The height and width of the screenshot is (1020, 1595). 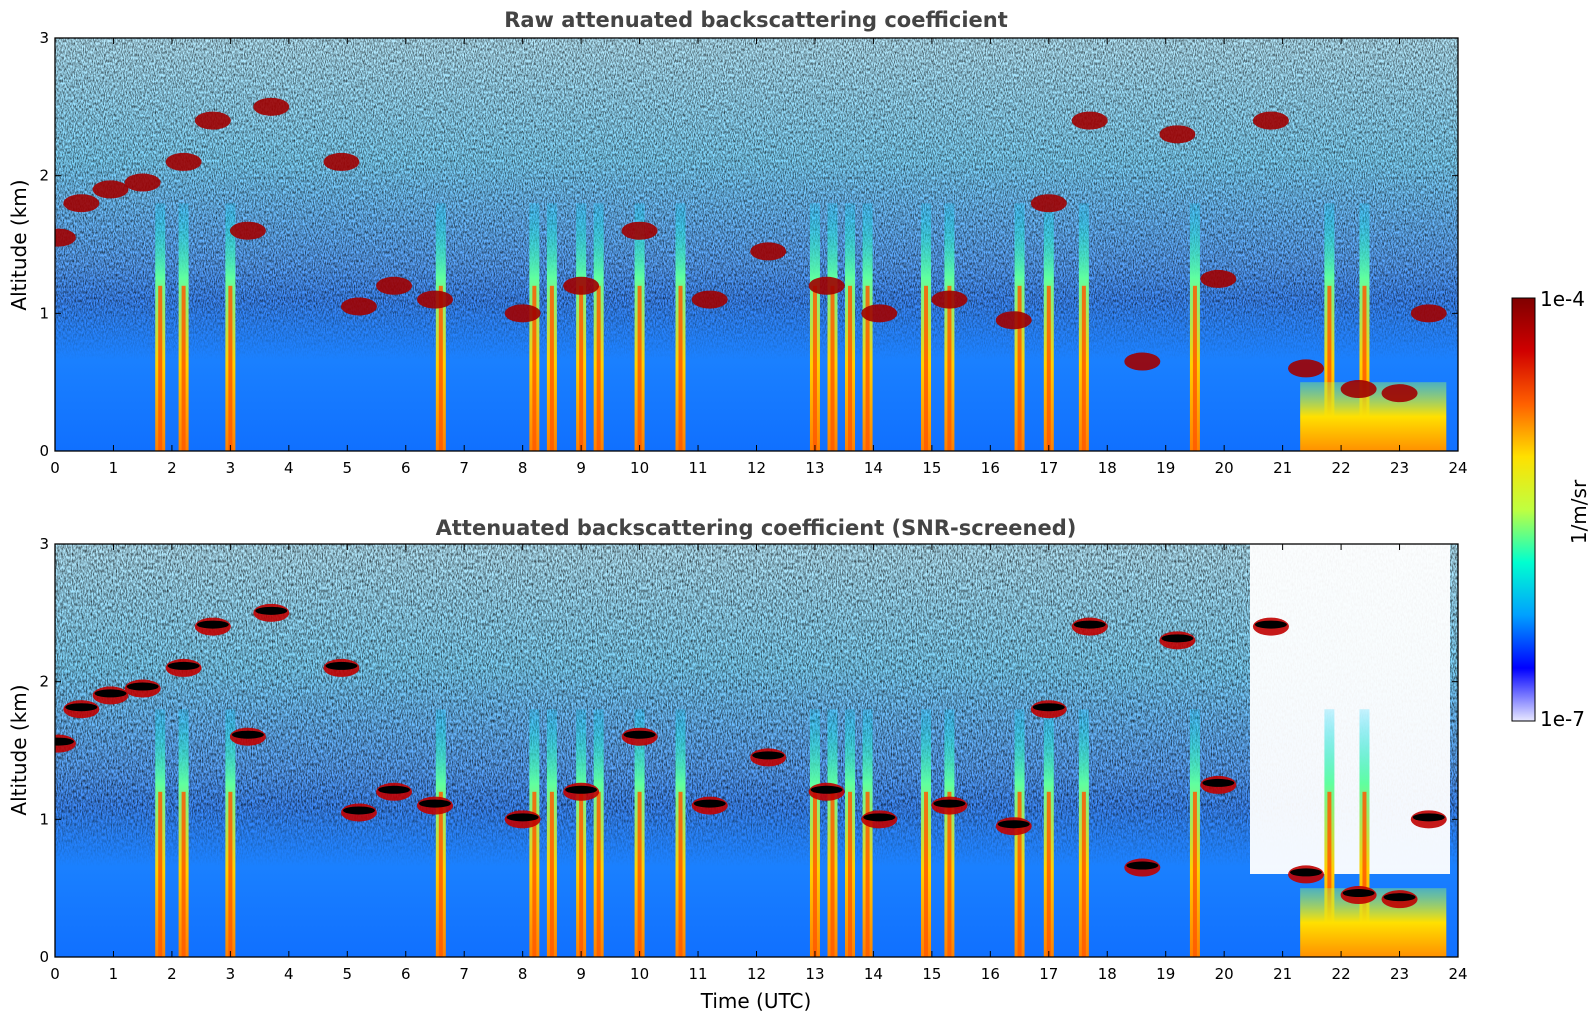 I want to click on x-tick-label: 8, so click(x=523, y=974).